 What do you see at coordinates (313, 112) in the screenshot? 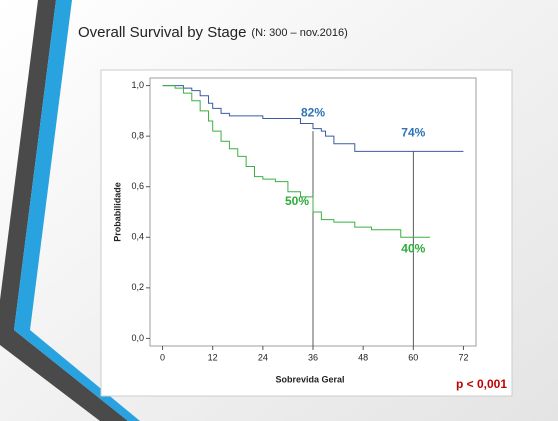
I see `annotation: 82%` at bounding box center [313, 112].